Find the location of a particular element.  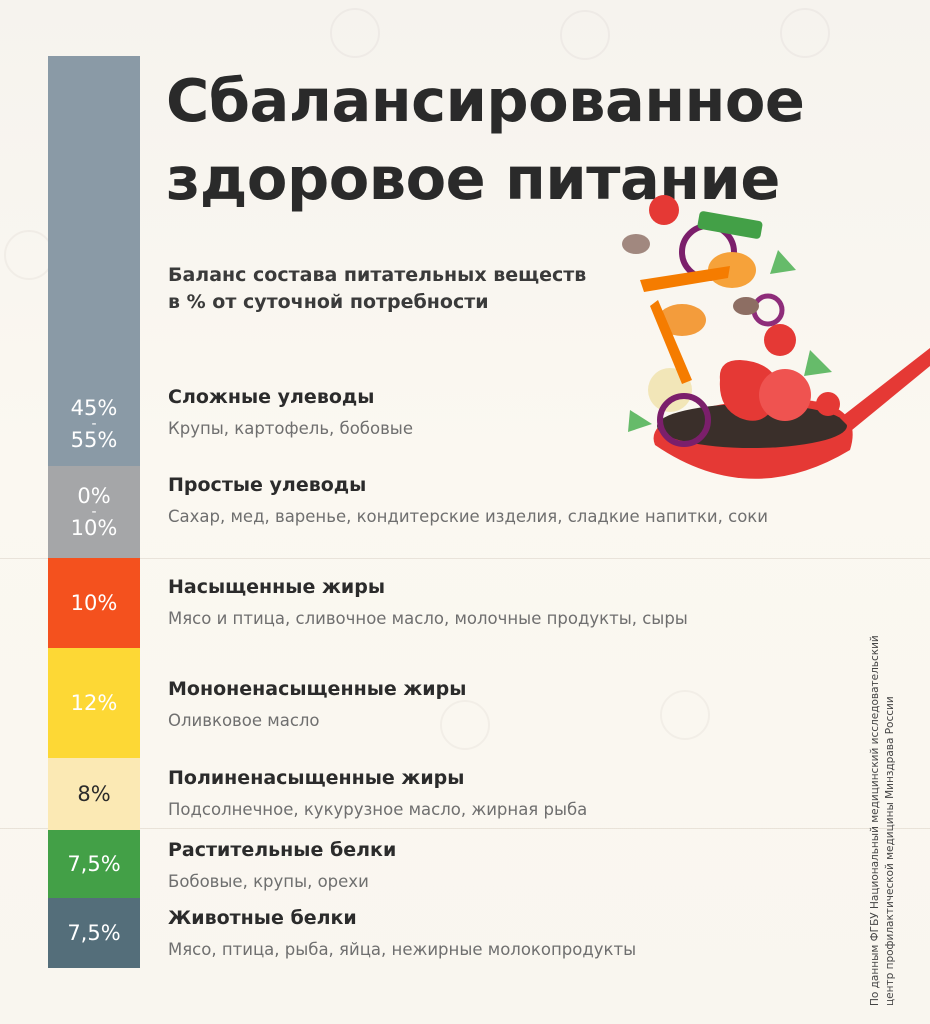

list-item-mono-fats: Мононенасыщенные жиры Оливковое масло is located at coordinates (518, 705).